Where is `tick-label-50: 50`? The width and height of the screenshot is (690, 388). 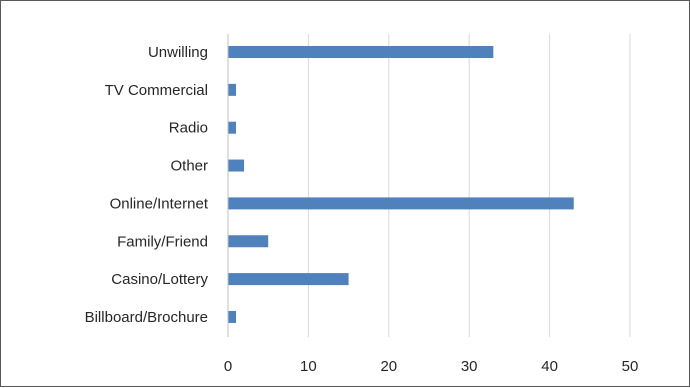
tick-label-50: 50 is located at coordinates (630, 366).